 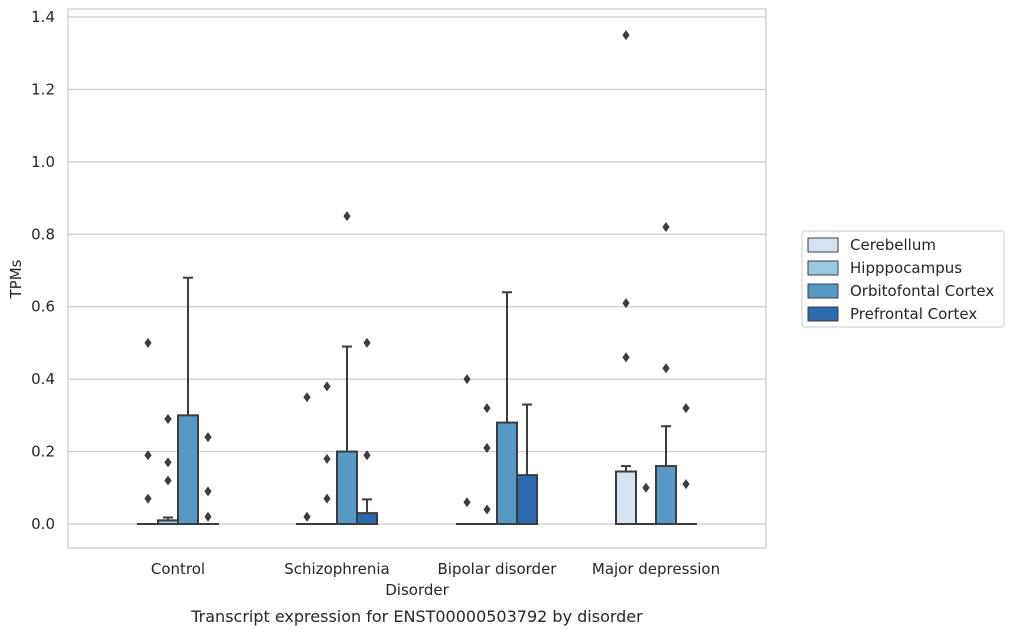 What do you see at coordinates (43, 89) in the screenshot?
I see `y-tick-label: 1.2` at bounding box center [43, 89].